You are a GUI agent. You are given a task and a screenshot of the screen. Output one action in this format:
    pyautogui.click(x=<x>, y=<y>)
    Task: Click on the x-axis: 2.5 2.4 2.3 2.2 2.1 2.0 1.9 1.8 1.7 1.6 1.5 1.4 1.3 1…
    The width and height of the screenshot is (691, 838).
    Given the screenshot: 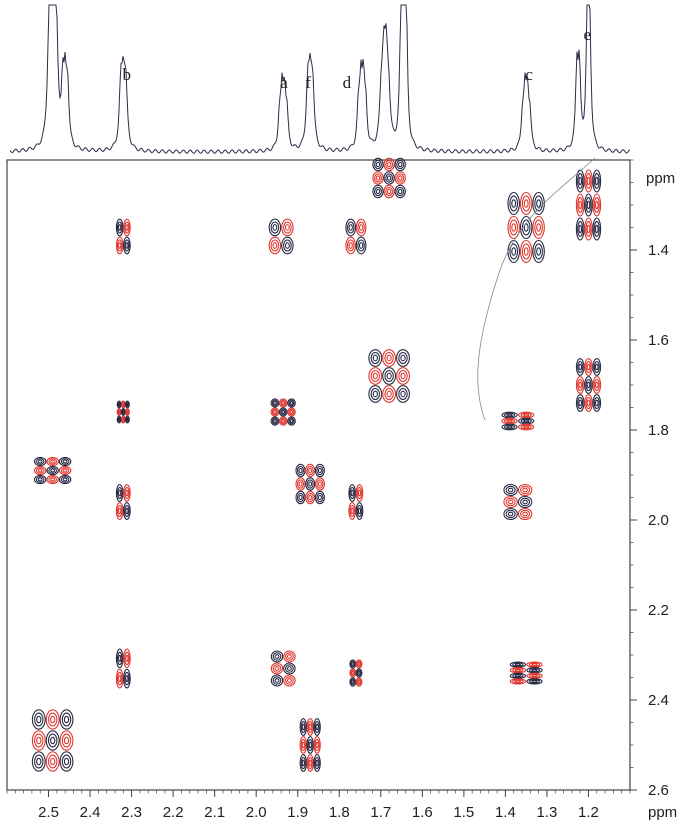 What is the action you would take?
    pyautogui.click(x=318, y=805)
    